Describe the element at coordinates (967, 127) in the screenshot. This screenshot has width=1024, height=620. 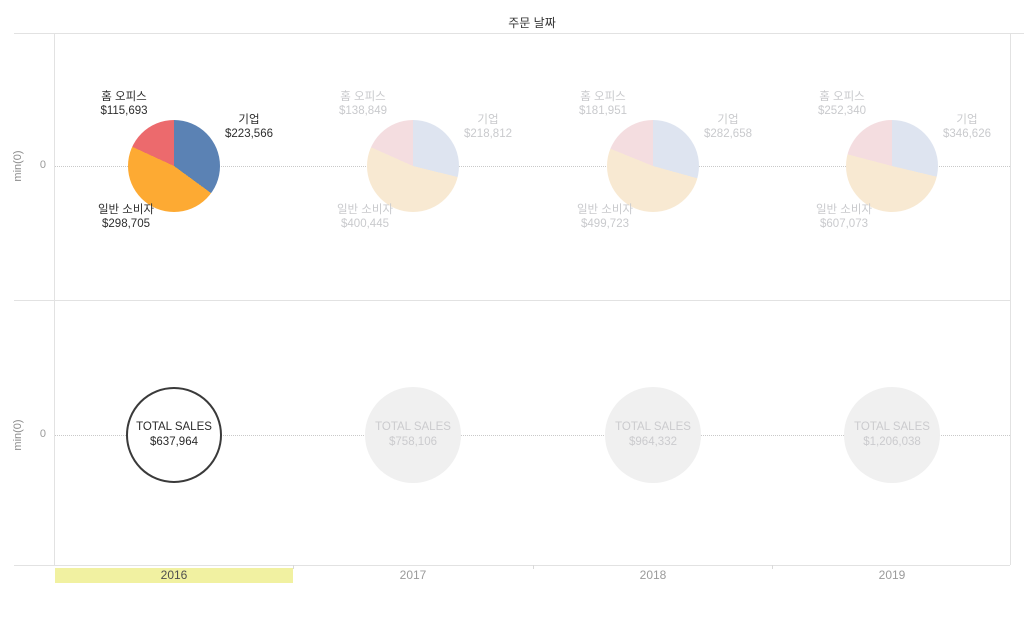
I see `corporate-label-2019: 기업 $346,626` at that location.